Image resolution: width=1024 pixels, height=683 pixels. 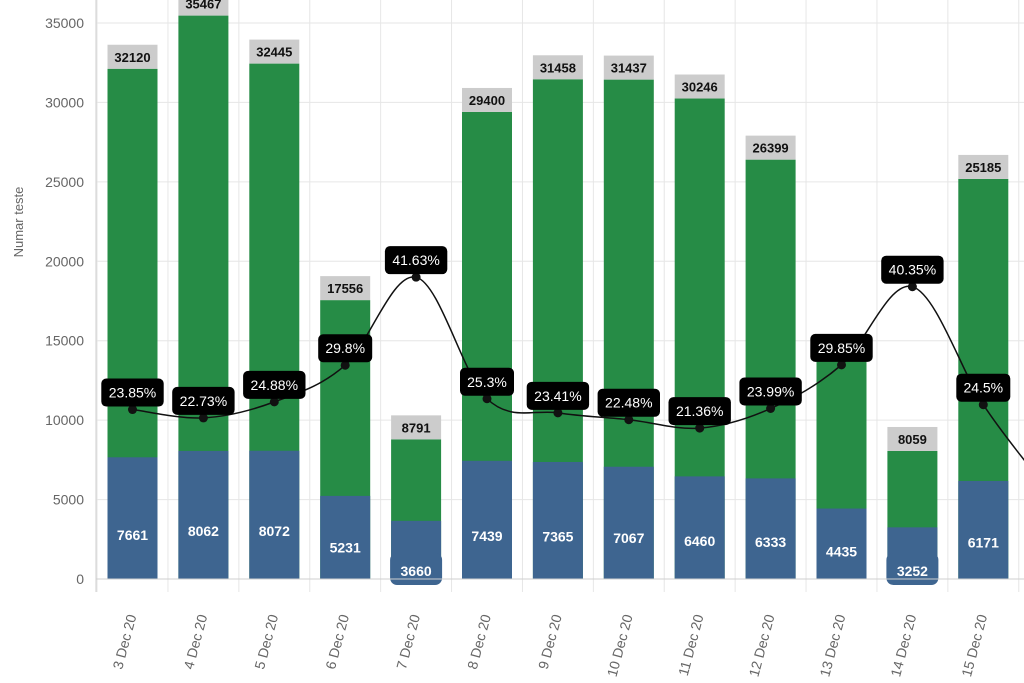 I want to click on positivity-label: 24.5%, so click(x=983, y=388).